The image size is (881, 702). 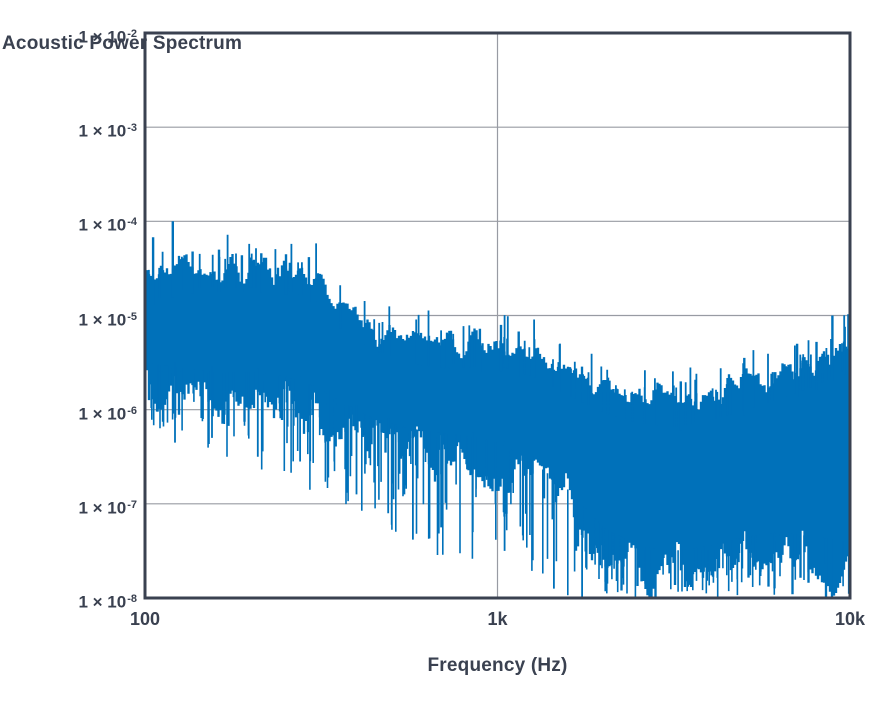 What do you see at coordinates (107, 508) in the screenshot?
I see `y-tick-label: 1 × 10⁻⁷` at bounding box center [107, 508].